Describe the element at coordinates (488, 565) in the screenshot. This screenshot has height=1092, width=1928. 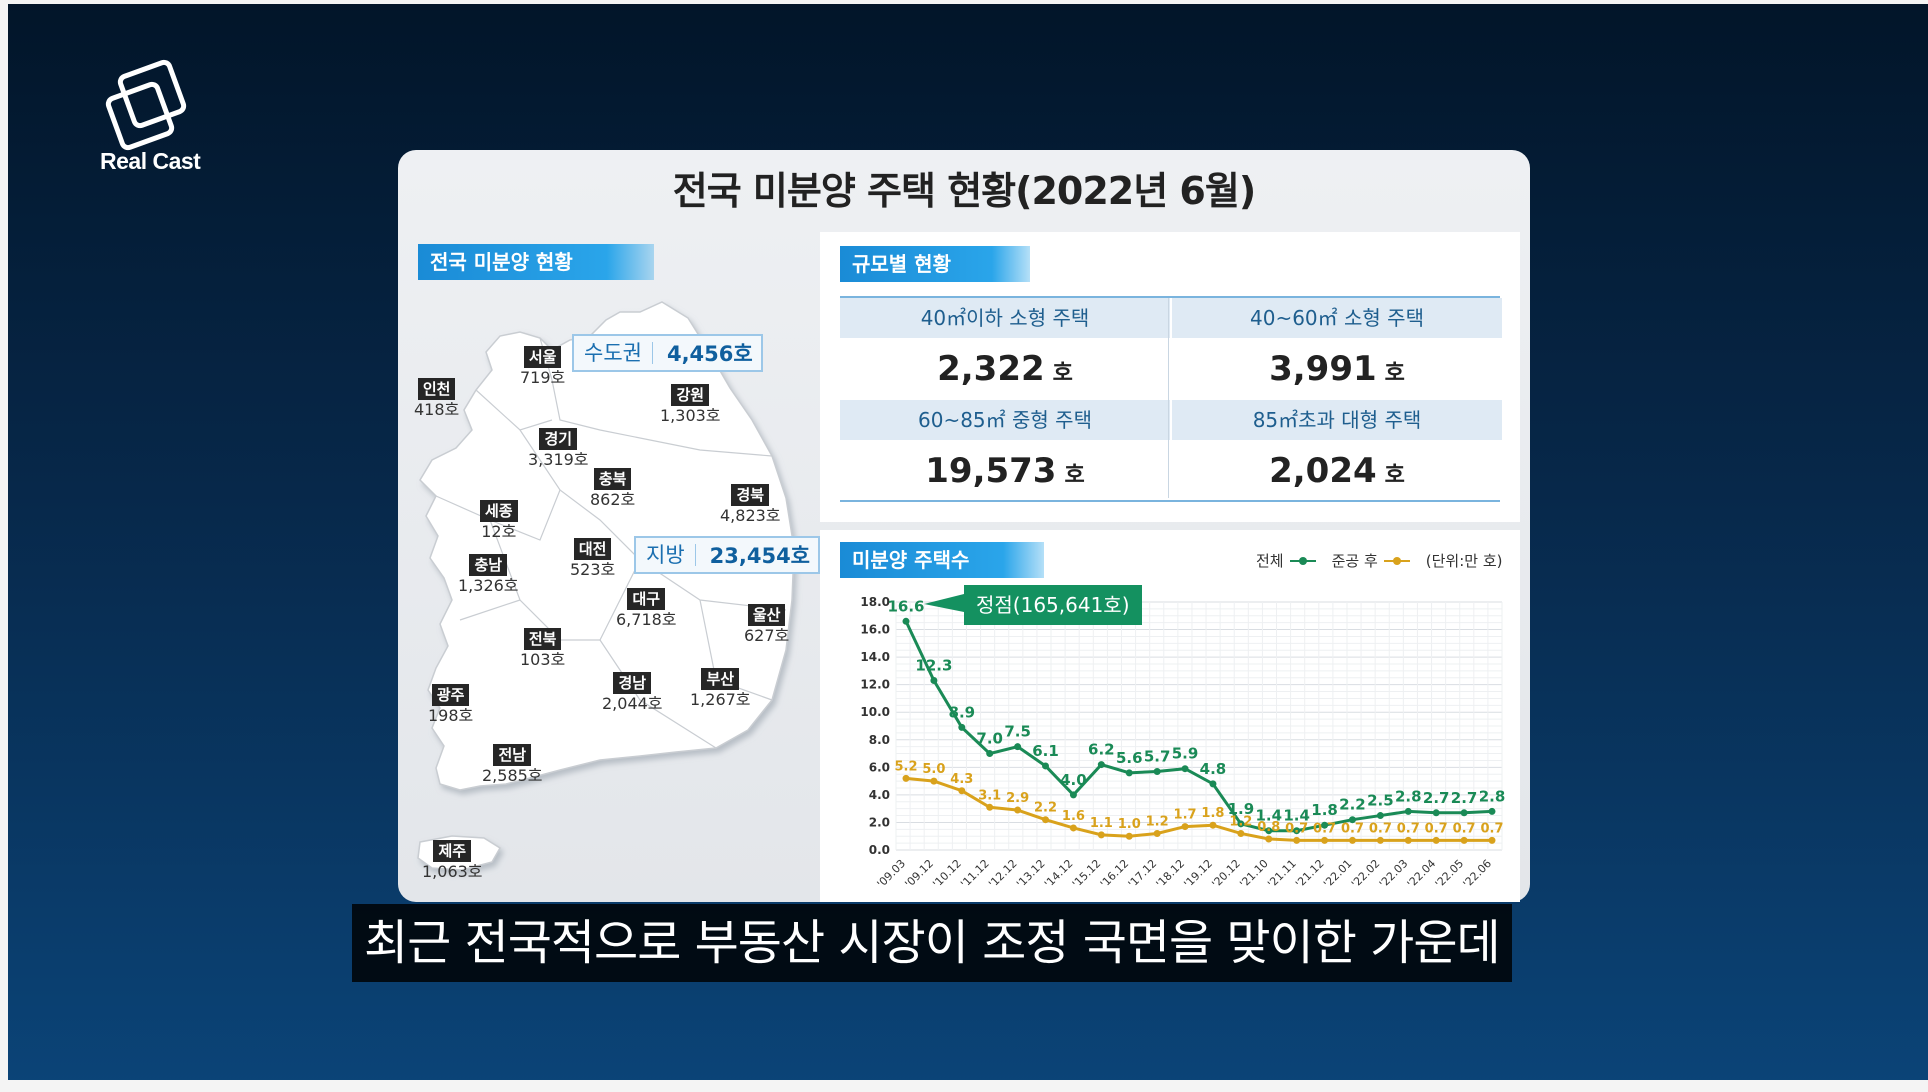
I see `region-name: 충남` at that location.